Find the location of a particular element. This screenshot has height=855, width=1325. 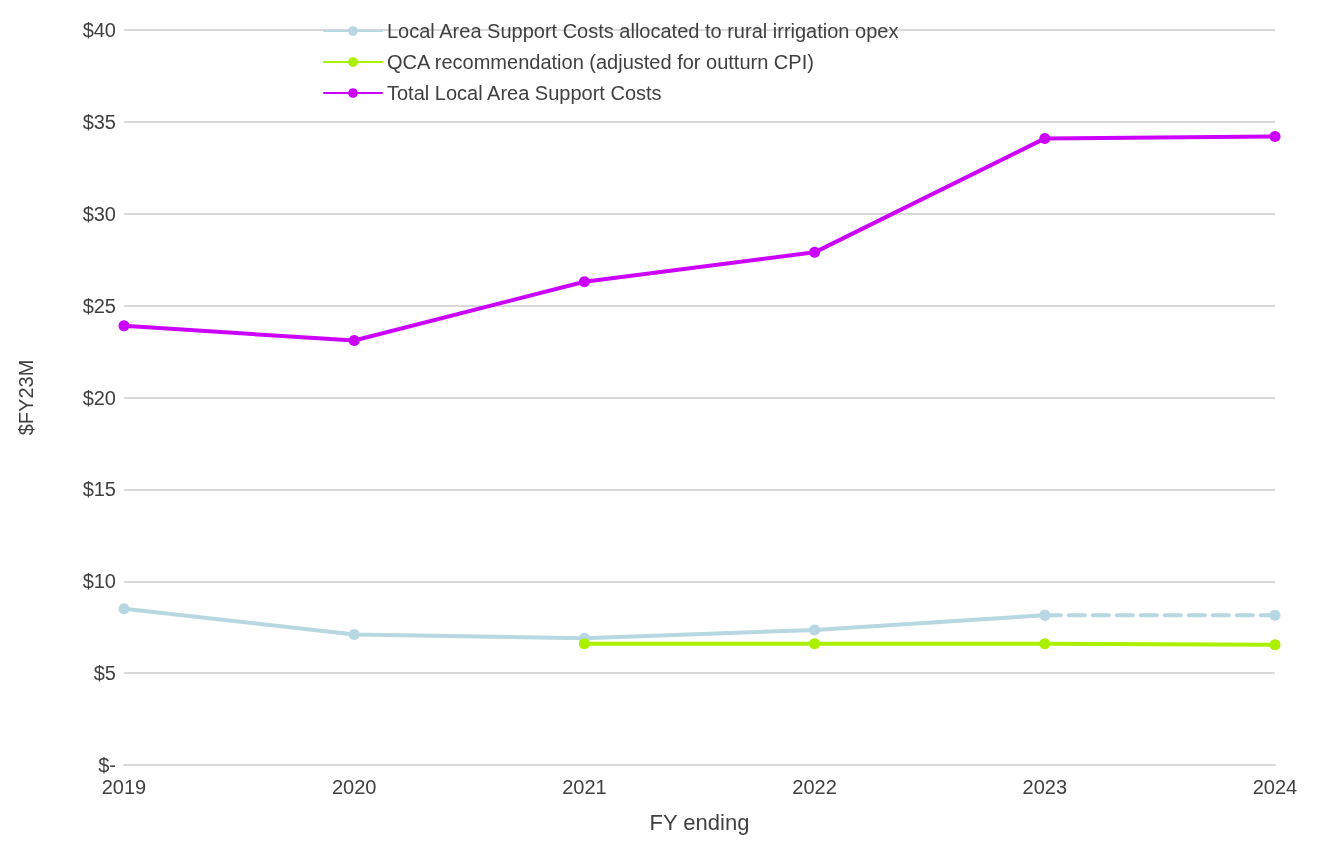

y-tick-label: $40 is located at coordinates (99, 30).